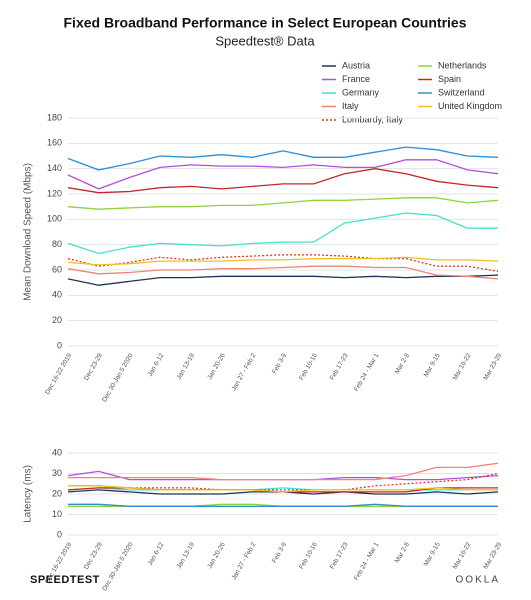  I want to click on legend-label: Spain, so click(449, 79).